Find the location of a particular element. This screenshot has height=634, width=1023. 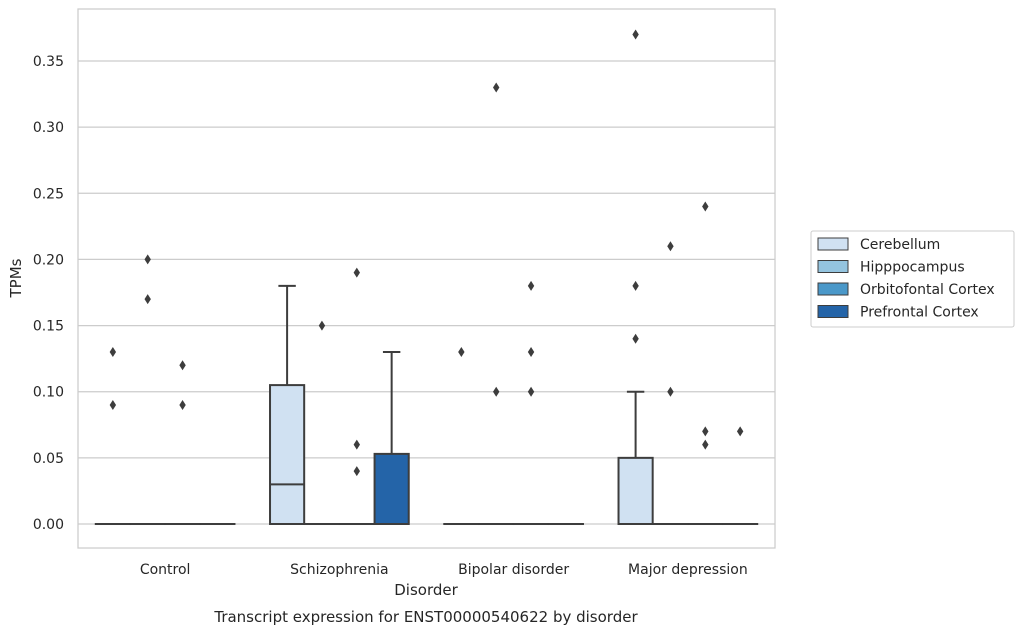

legend-label: Hipppocampus is located at coordinates (912, 268).